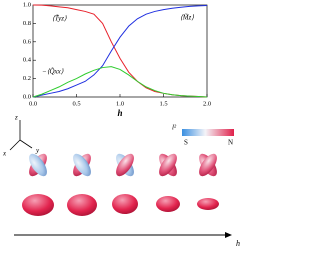 This screenshot has height=256, width=320. What do you see at coordinates (207, 103) in the screenshot?
I see `x-tick-label: 2.0` at bounding box center [207, 103].